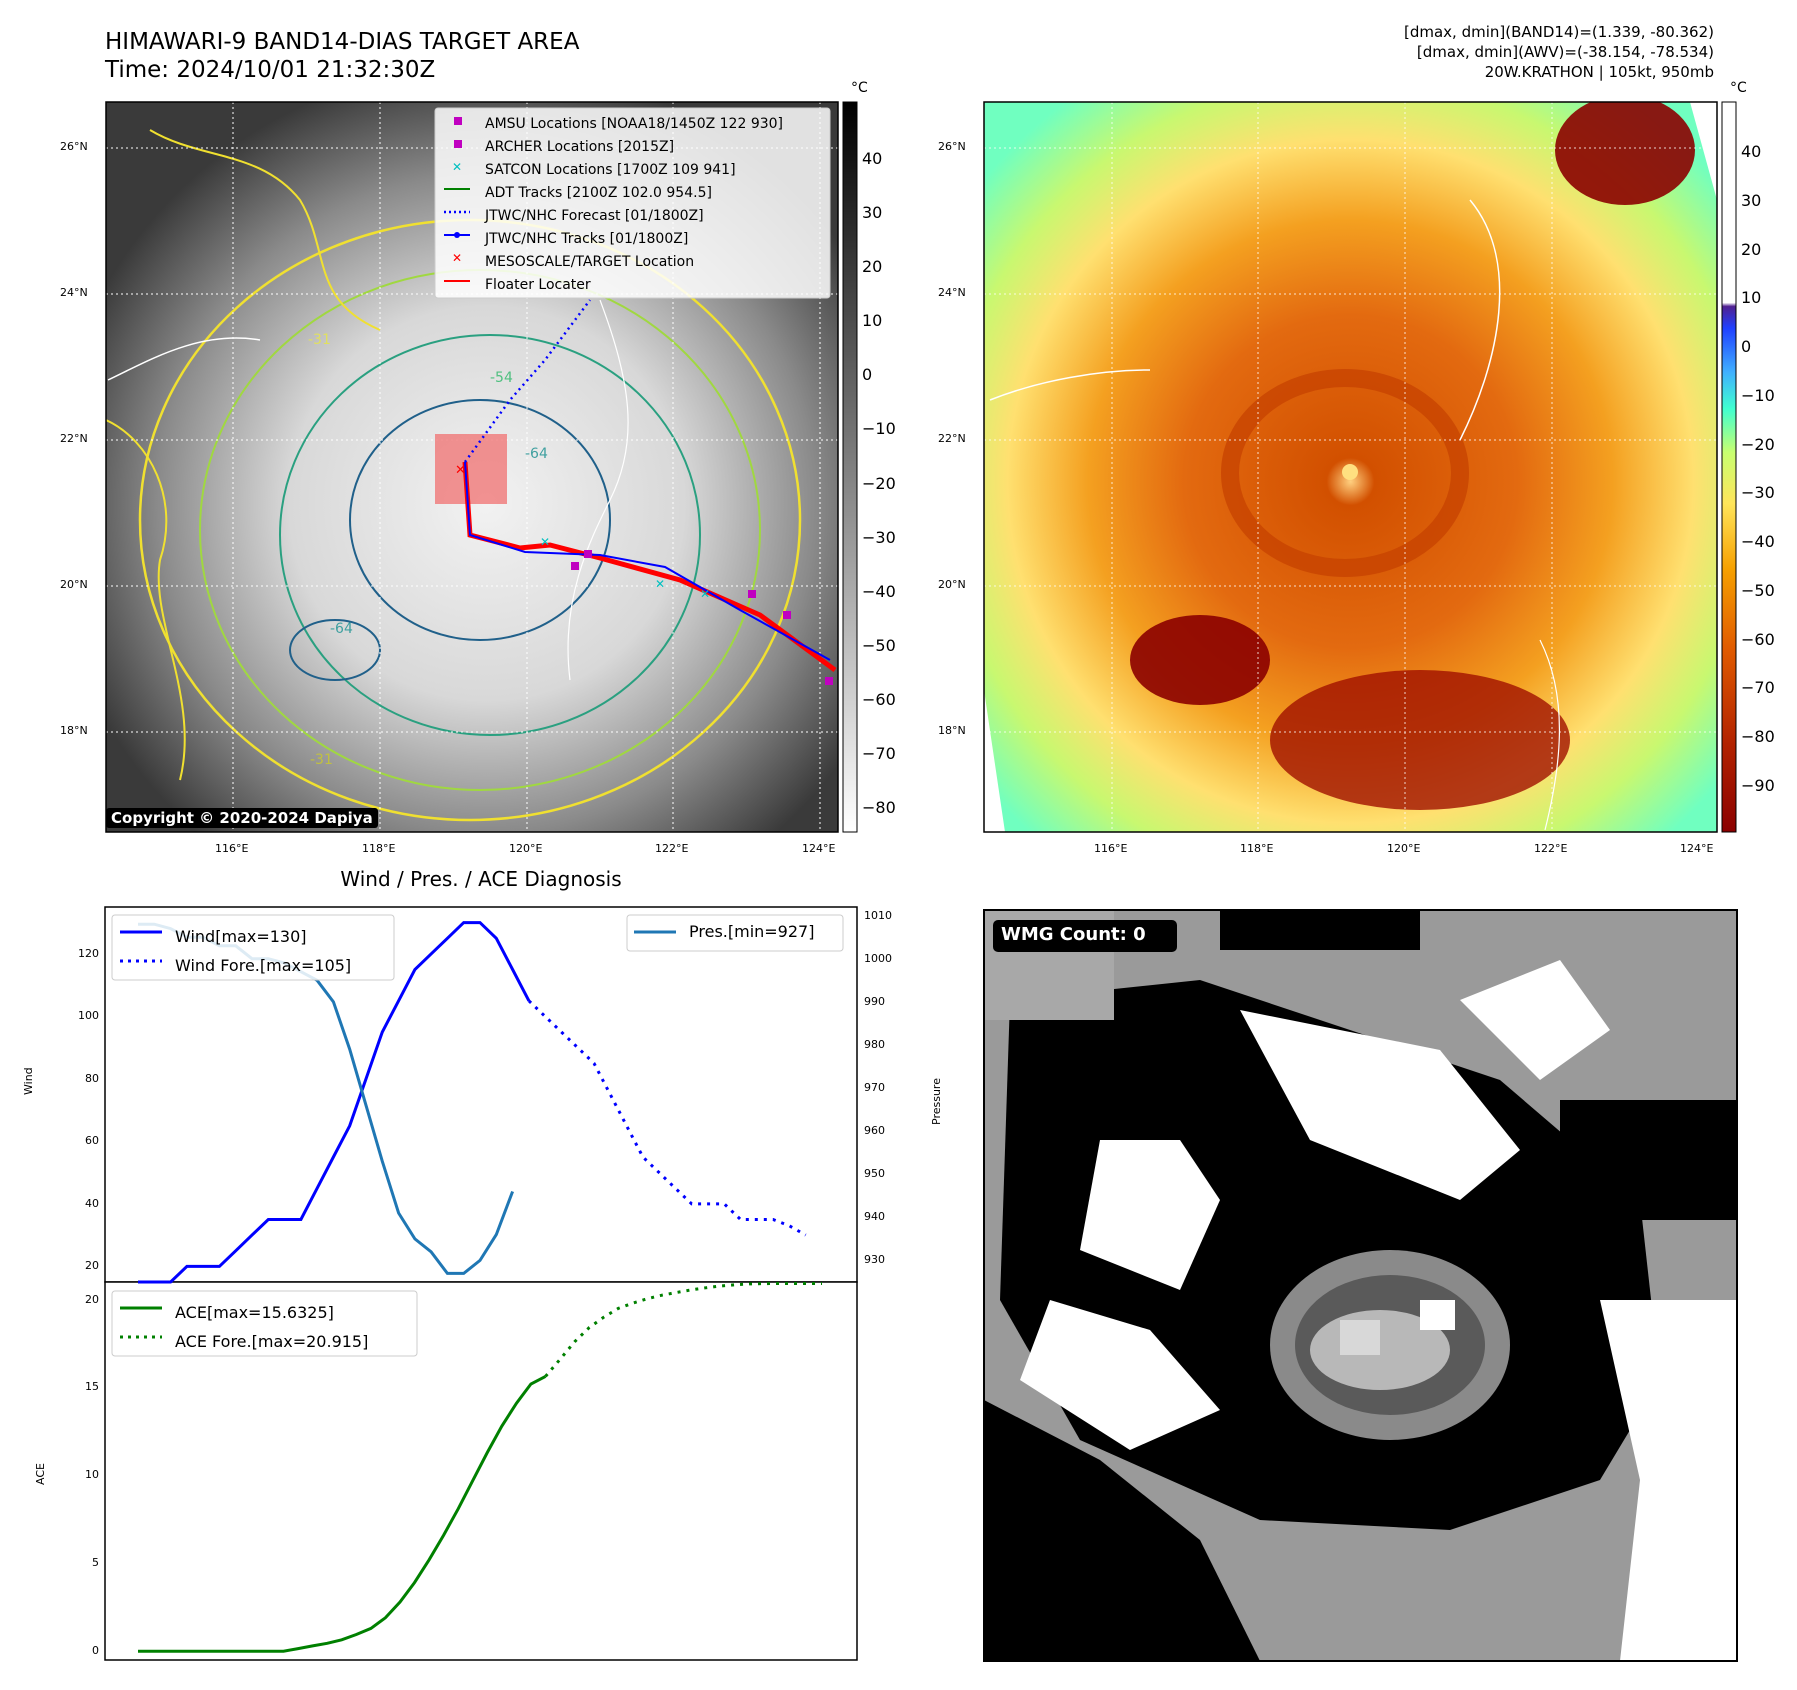 Image resolution: width=1797 pixels, height=1690 pixels. What do you see at coordinates (92, 1078) in the screenshot?
I see `wind-tick-label: 80` at bounding box center [92, 1078].